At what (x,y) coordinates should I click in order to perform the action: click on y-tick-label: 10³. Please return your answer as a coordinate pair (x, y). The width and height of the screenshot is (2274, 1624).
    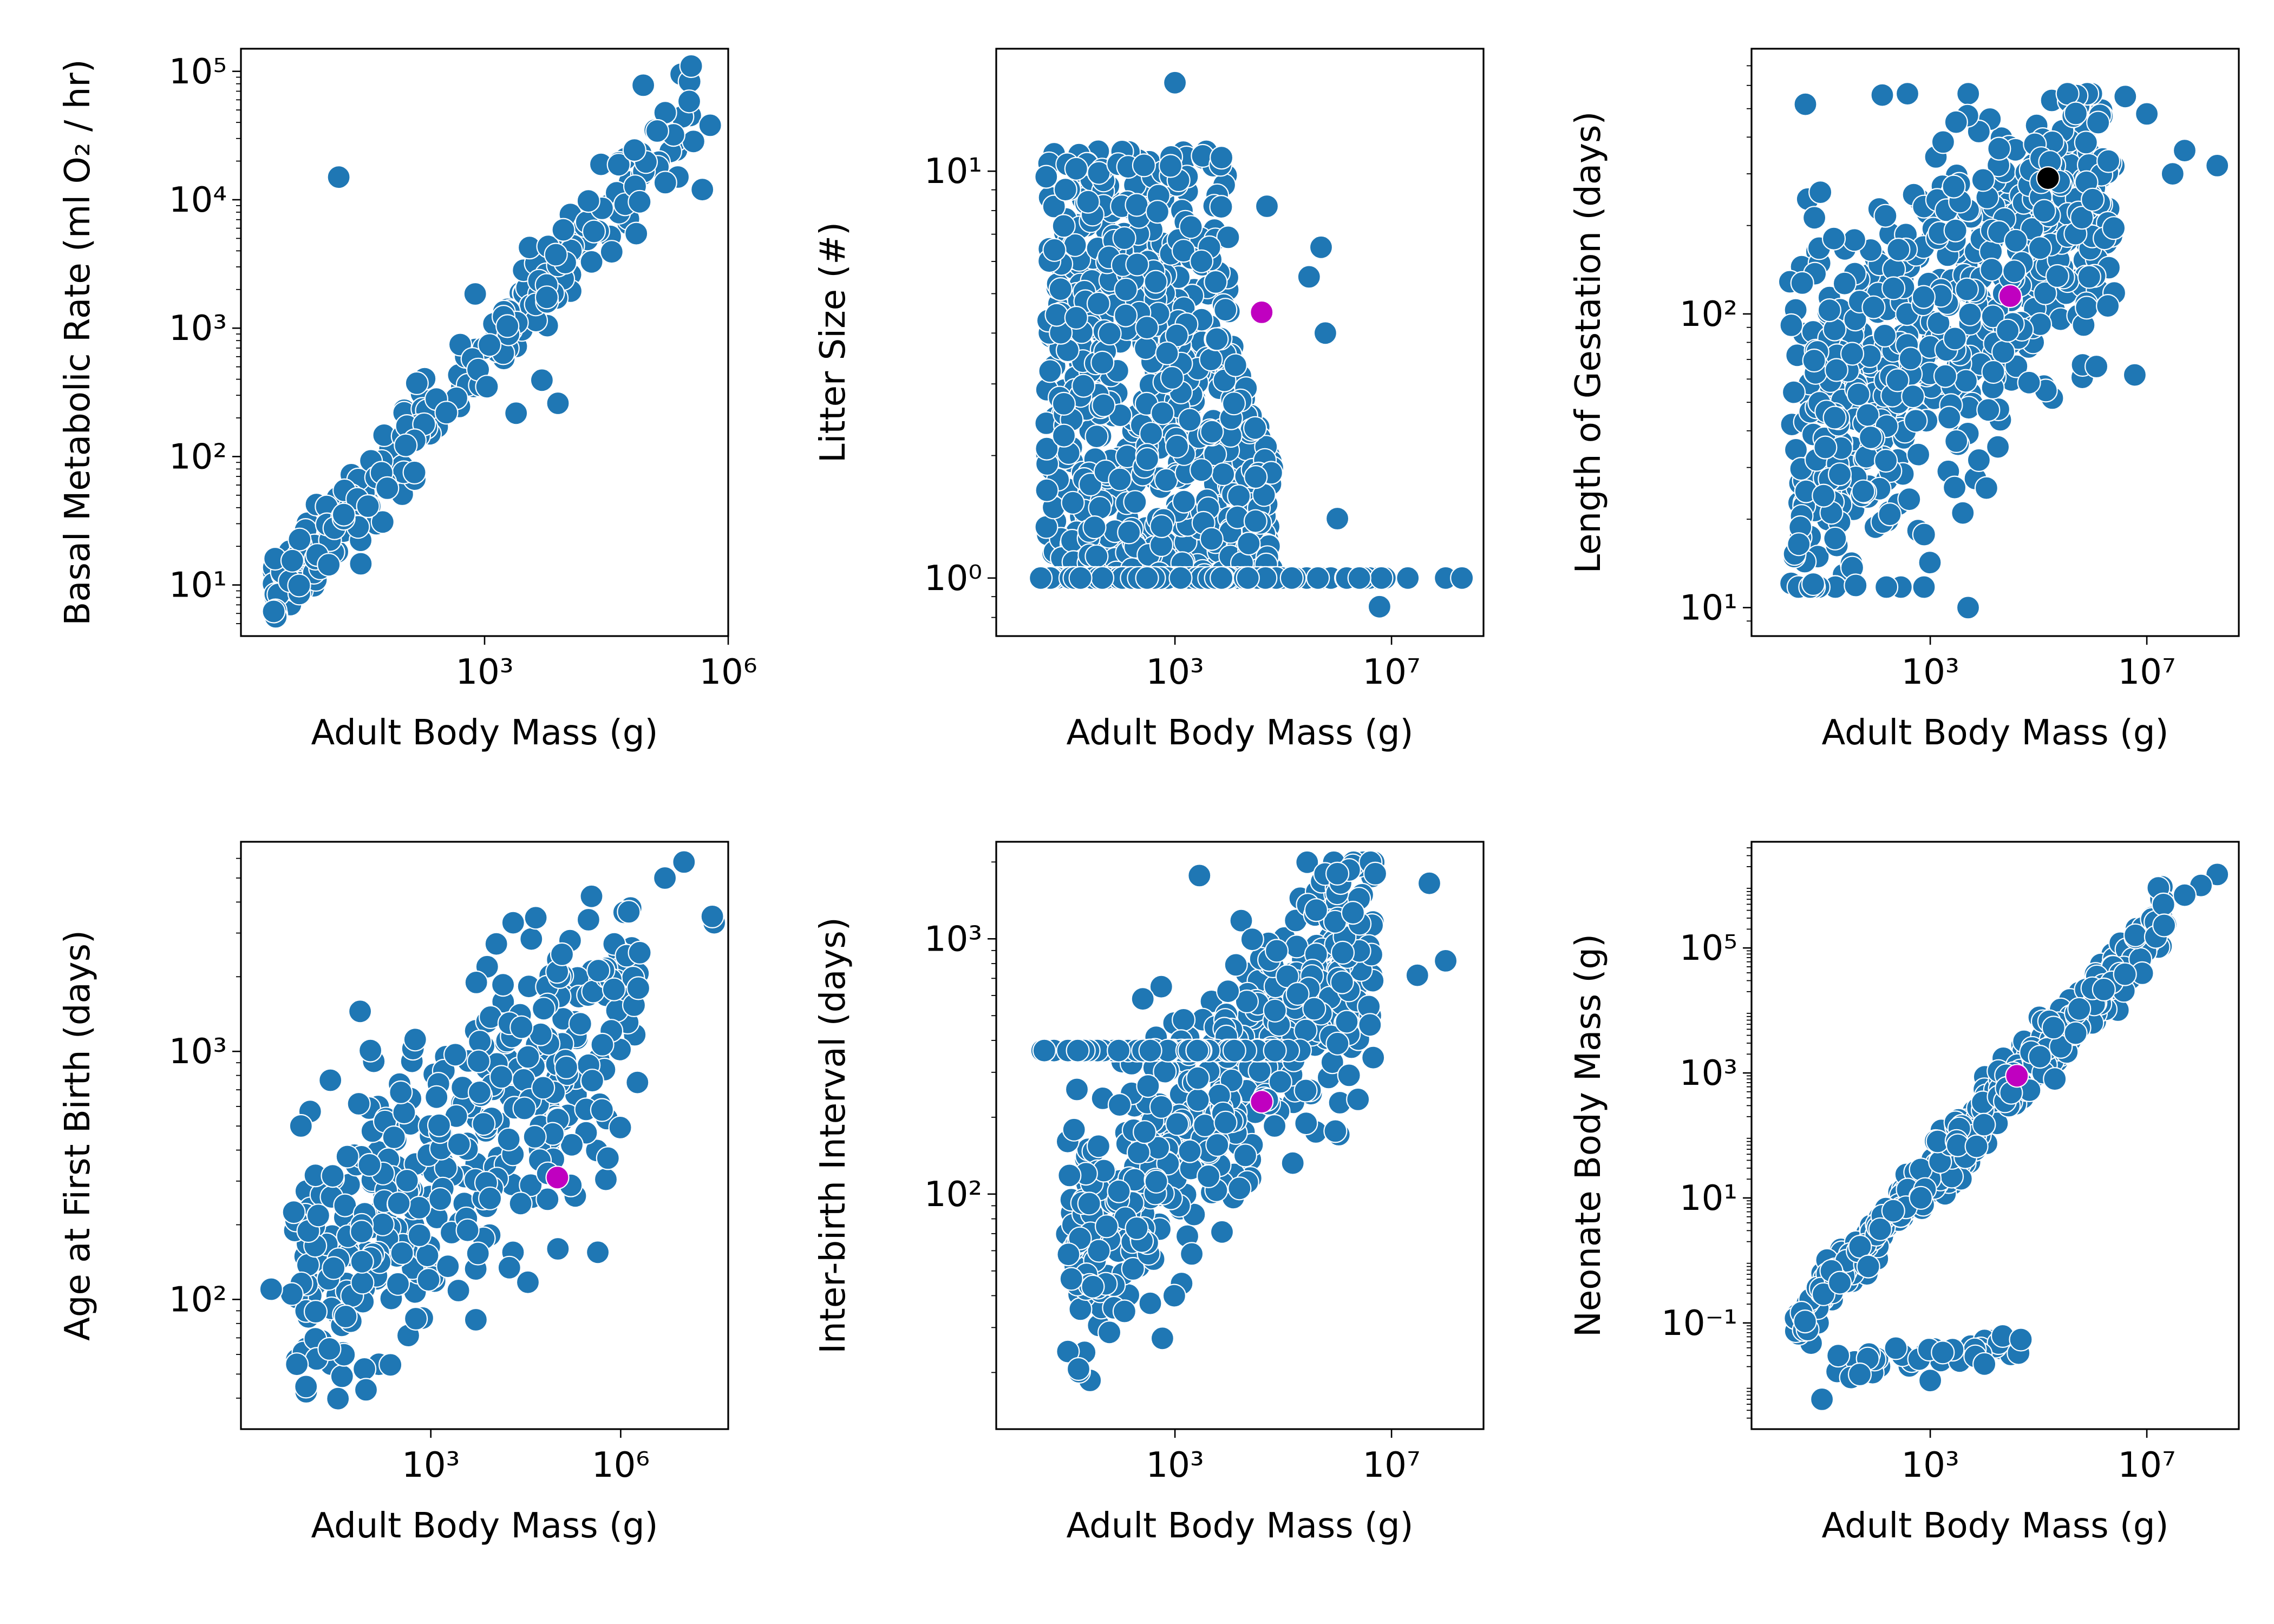
    Looking at the image, I should click on (953, 939).